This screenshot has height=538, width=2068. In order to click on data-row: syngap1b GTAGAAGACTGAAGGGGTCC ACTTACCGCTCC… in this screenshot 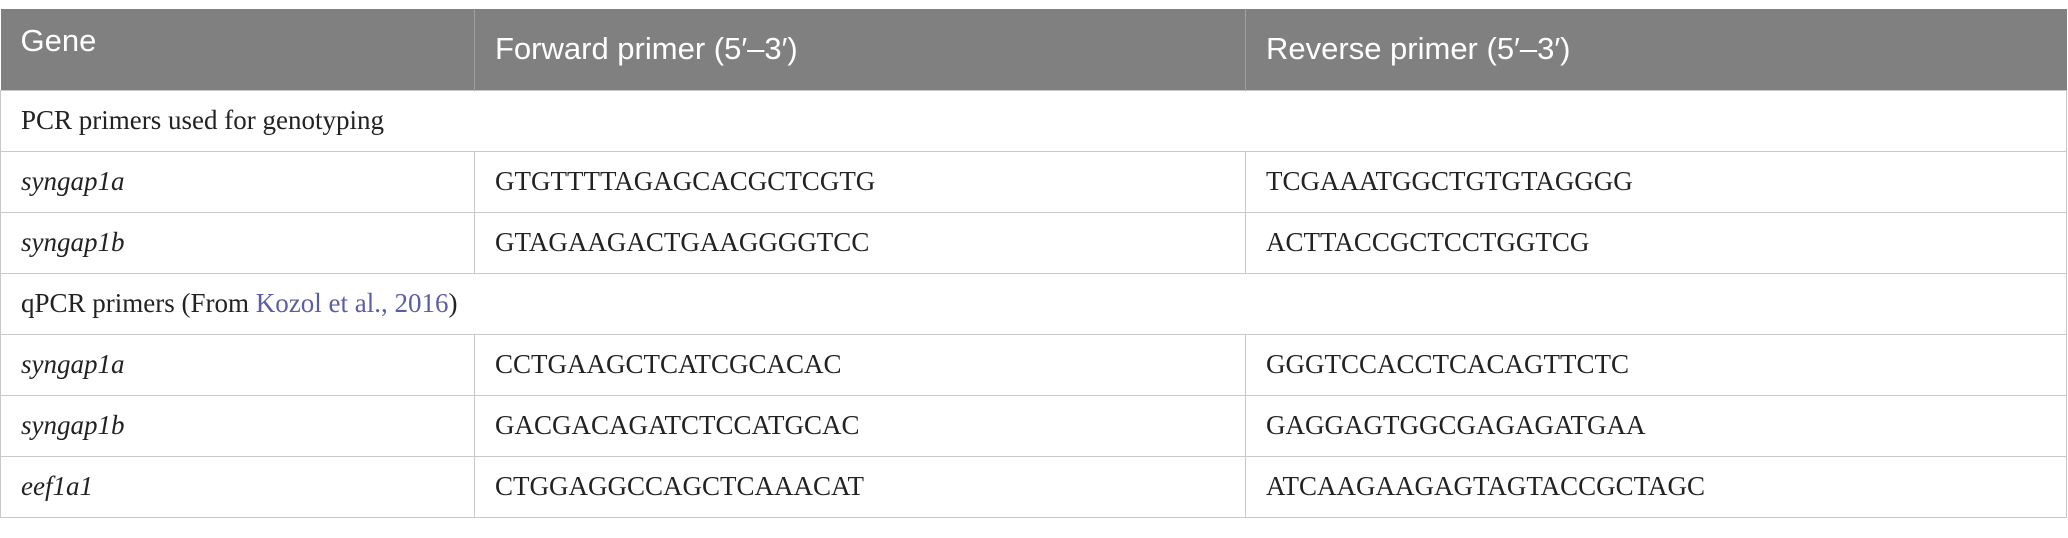, I will do `click(1033, 242)`.